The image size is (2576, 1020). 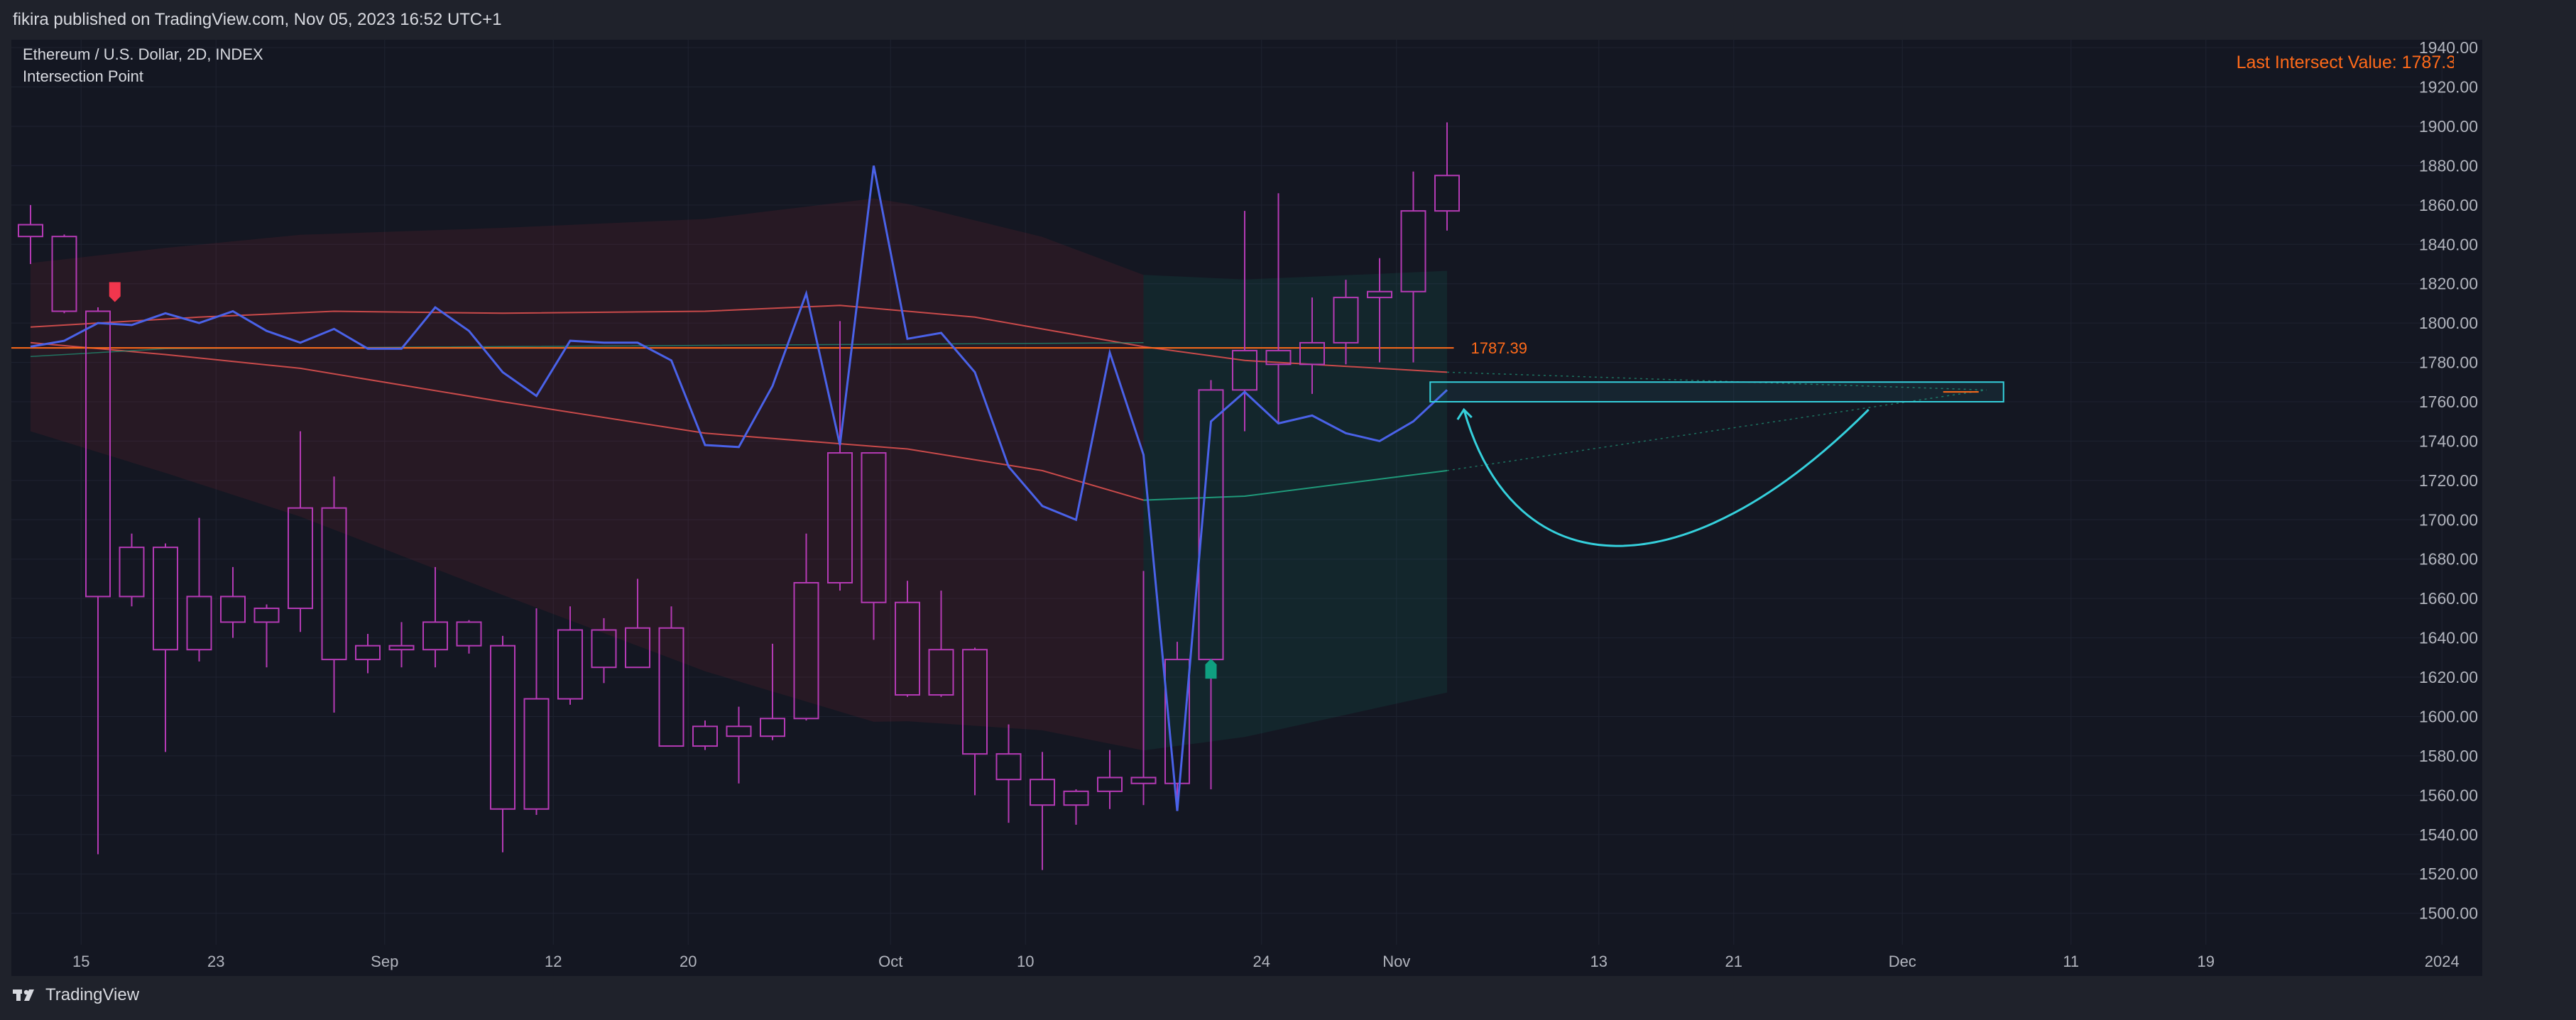 What do you see at coordinates (2448, 205) in the screenshot?
I see `price-tick-label: 1860.00` at bounding box center [2448, 205].